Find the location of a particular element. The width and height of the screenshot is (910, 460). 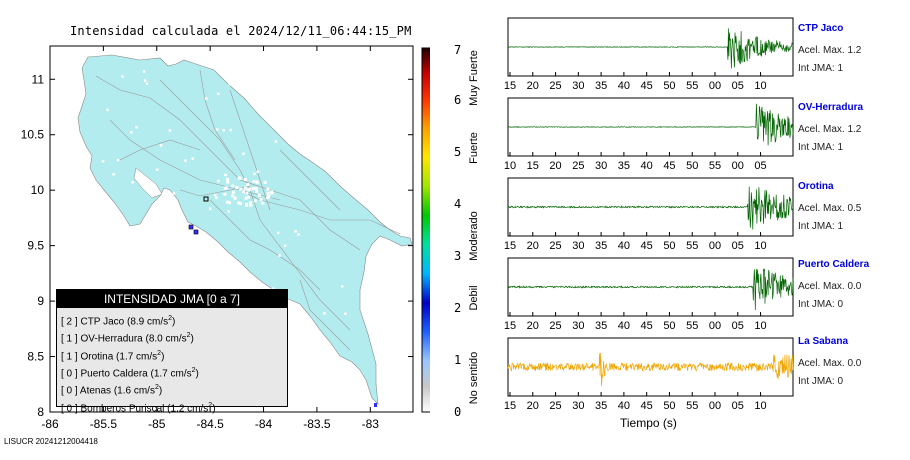

waveform-tick-label: 55 is located at coordinates (692, 86).